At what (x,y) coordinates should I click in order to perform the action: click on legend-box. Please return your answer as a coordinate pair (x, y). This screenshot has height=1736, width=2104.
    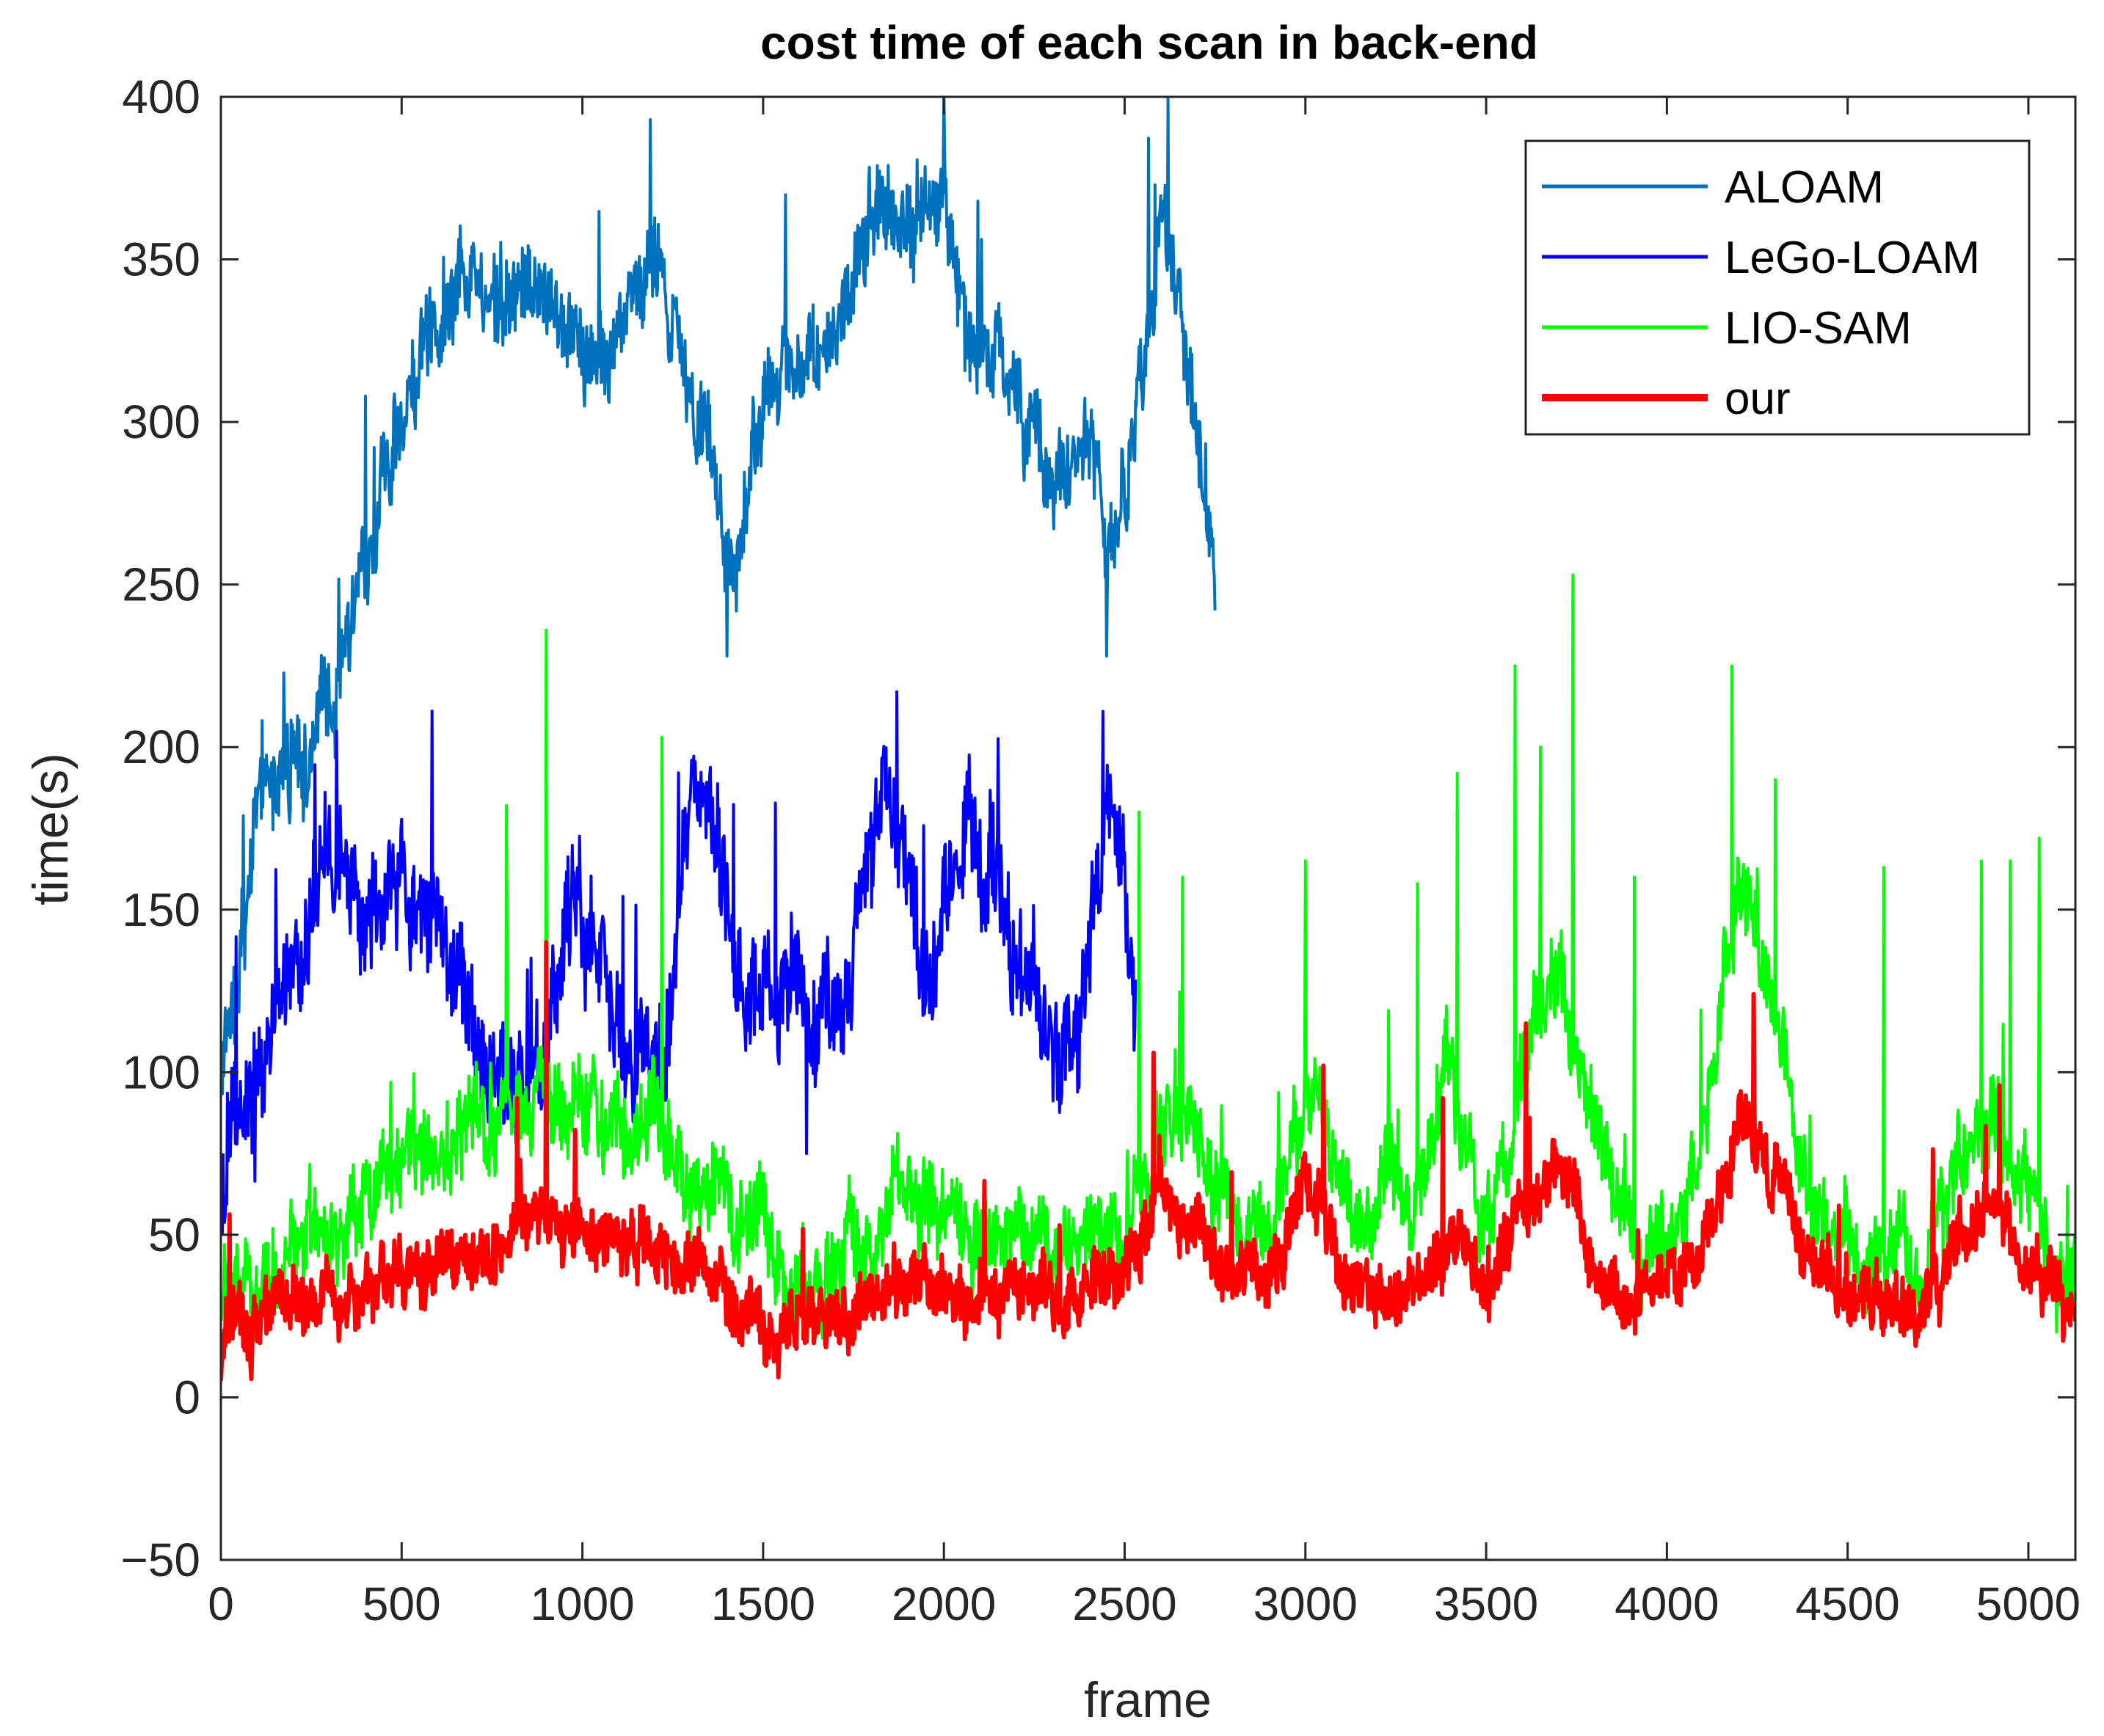
    Looking at the image, I should click on (1777, 287).